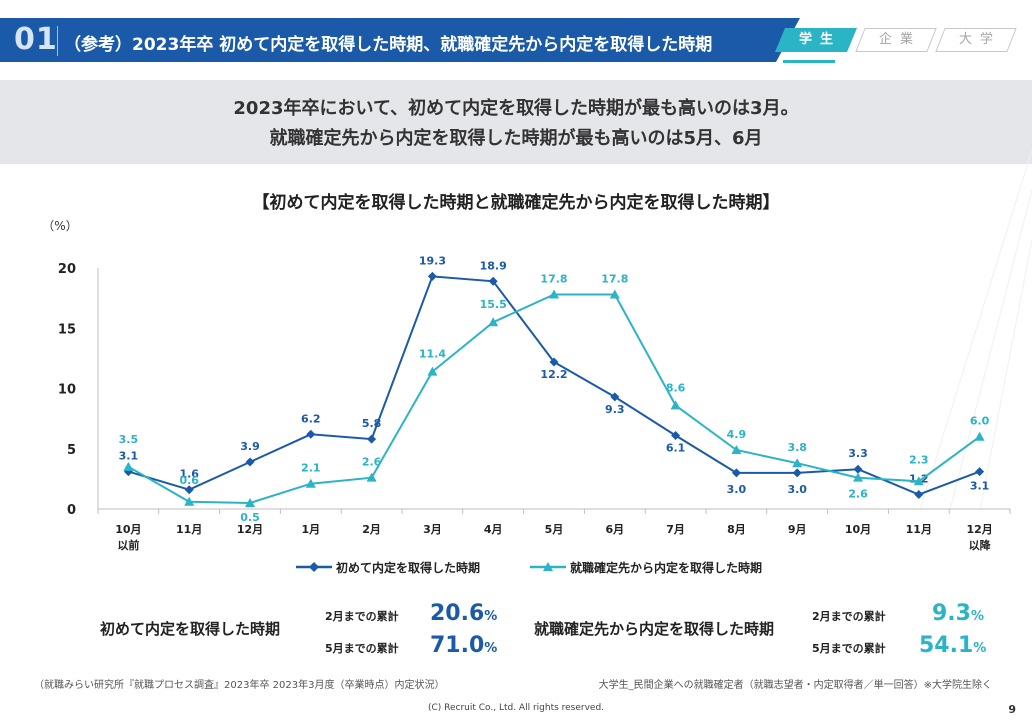  I want to click on data-label: 18.9, so click(493, 265).